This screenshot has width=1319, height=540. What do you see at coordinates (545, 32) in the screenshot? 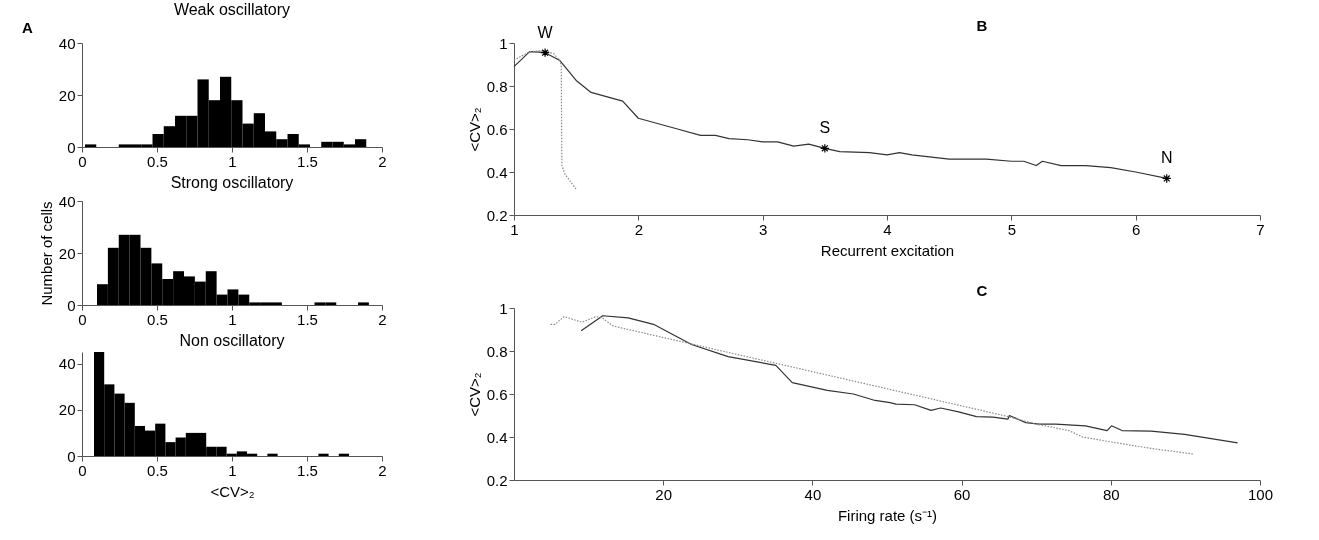
I see `annotation: W` at bounding box center [545, 32].